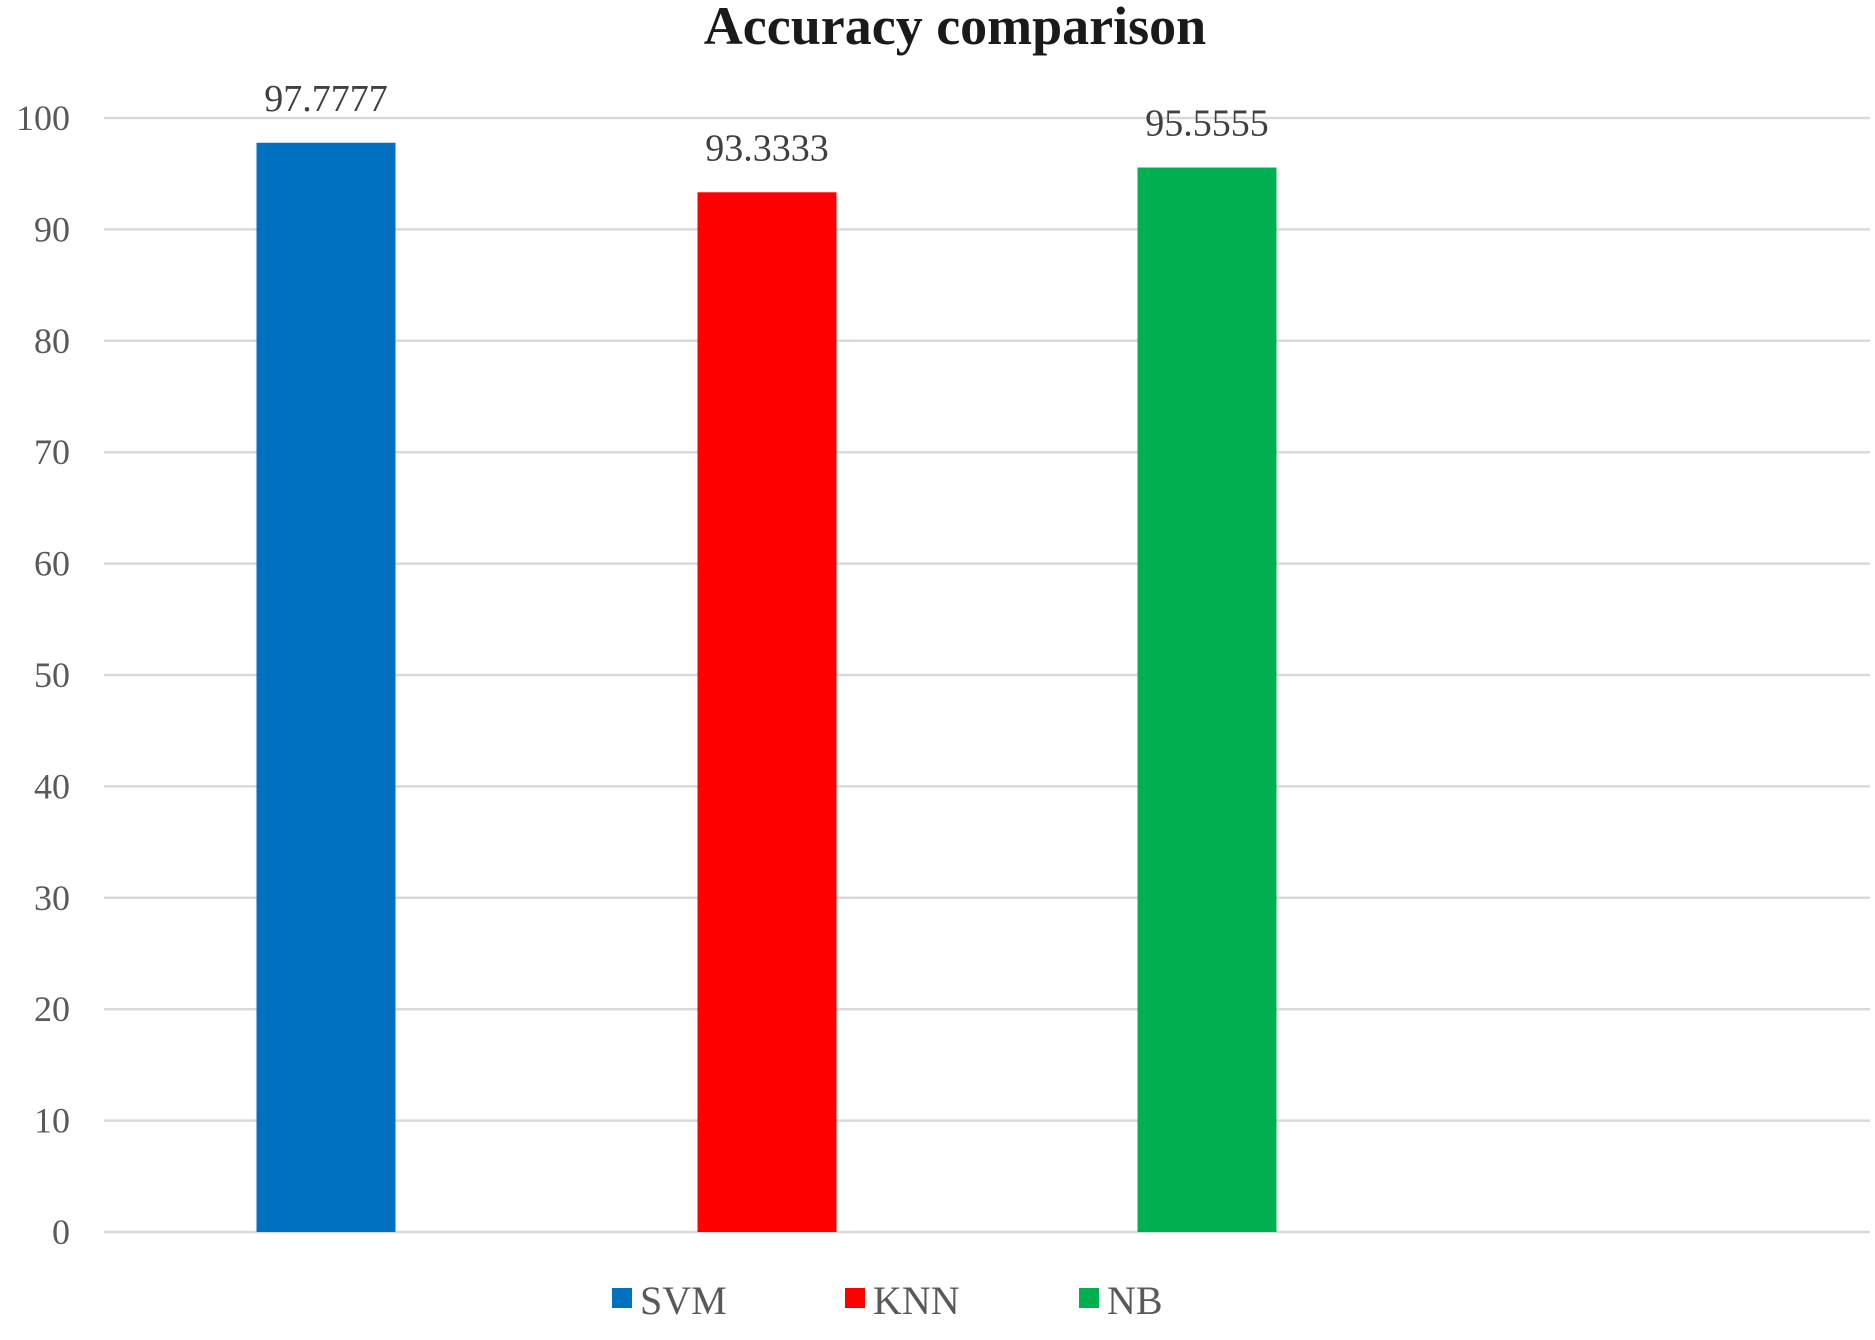  Describe the element at coordinates (916, 1300) in the screenshot. I see `legend-label-knn: KNN` at that location.